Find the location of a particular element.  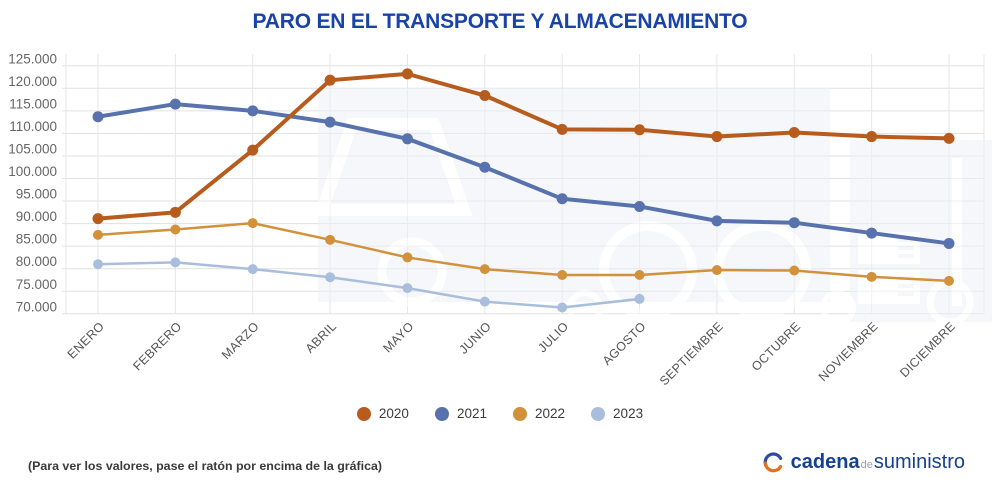

y-axis-label: 100.000 is located at coordinates (32, 171).